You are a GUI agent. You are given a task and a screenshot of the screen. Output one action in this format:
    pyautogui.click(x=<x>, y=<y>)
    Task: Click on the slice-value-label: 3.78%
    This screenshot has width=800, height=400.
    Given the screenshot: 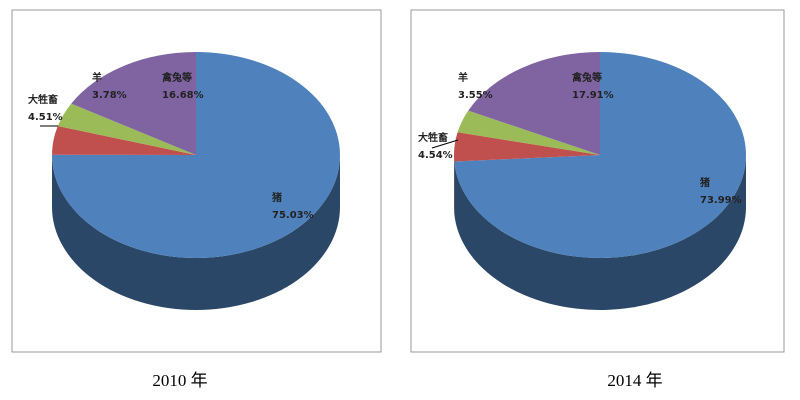 What is the action you would take?
    pyautogui.click(x=109, y=95)
    